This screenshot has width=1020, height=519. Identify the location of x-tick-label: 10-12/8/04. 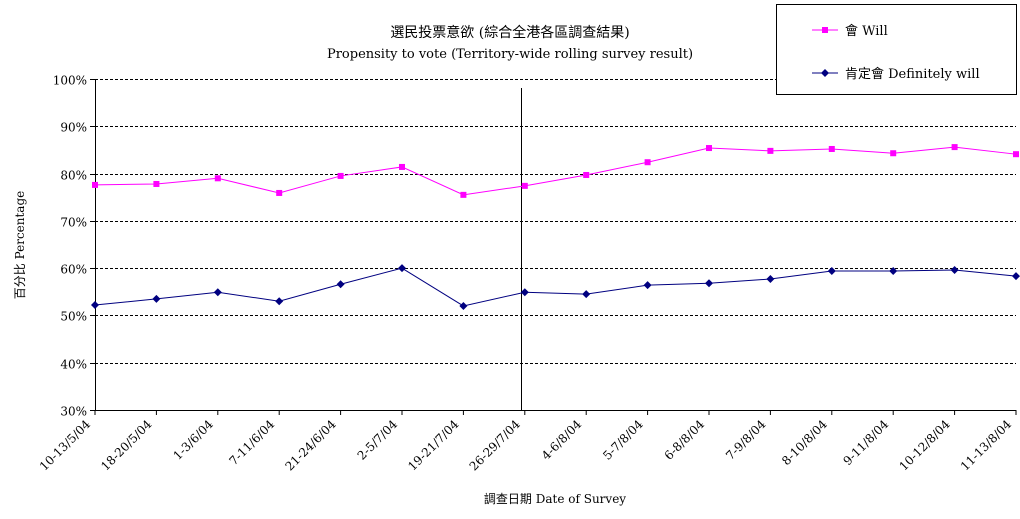
(924, 445).